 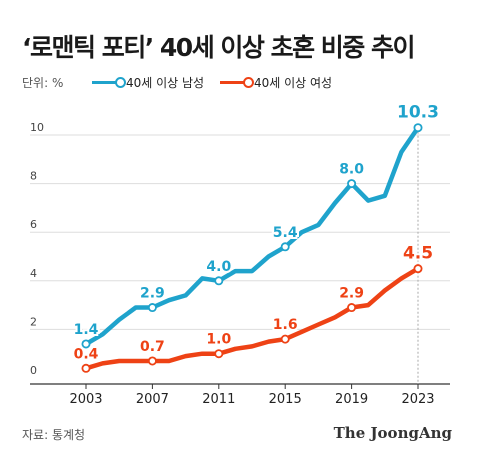 What do you see at coordinates (33, 224) in the screenshot?
I see `y-tick-label: 6` at bounding box center [33, 224].